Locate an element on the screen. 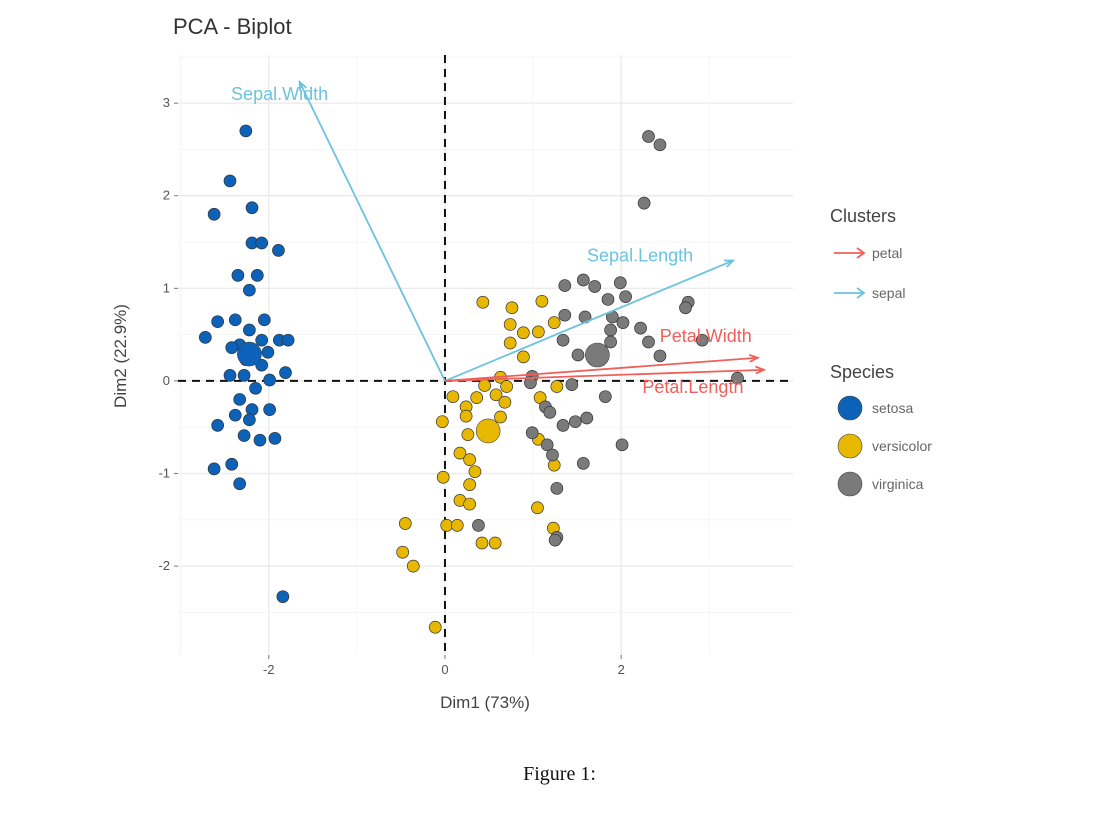 The height and width of the screenshot is (821, 1119). arrow-sepal-length is located at coordinates (589, 320).